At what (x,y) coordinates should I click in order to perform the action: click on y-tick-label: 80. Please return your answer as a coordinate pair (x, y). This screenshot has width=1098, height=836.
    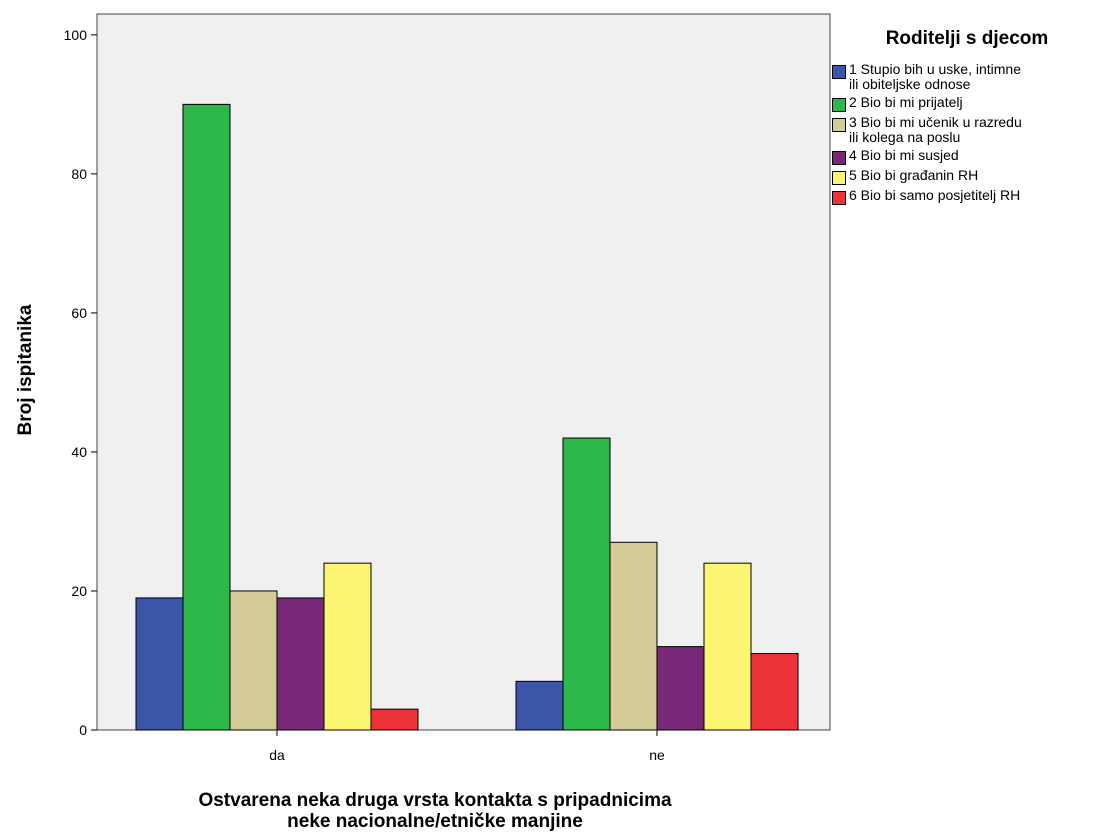
    Looking at the image, I should click on (79, 174).